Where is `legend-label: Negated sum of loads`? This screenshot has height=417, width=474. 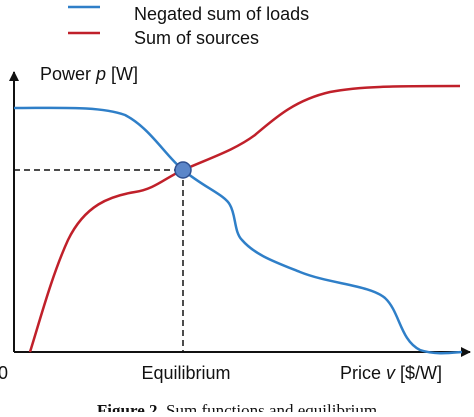 legend-label: Negated sum of loads is located at coordinates (221, 14).